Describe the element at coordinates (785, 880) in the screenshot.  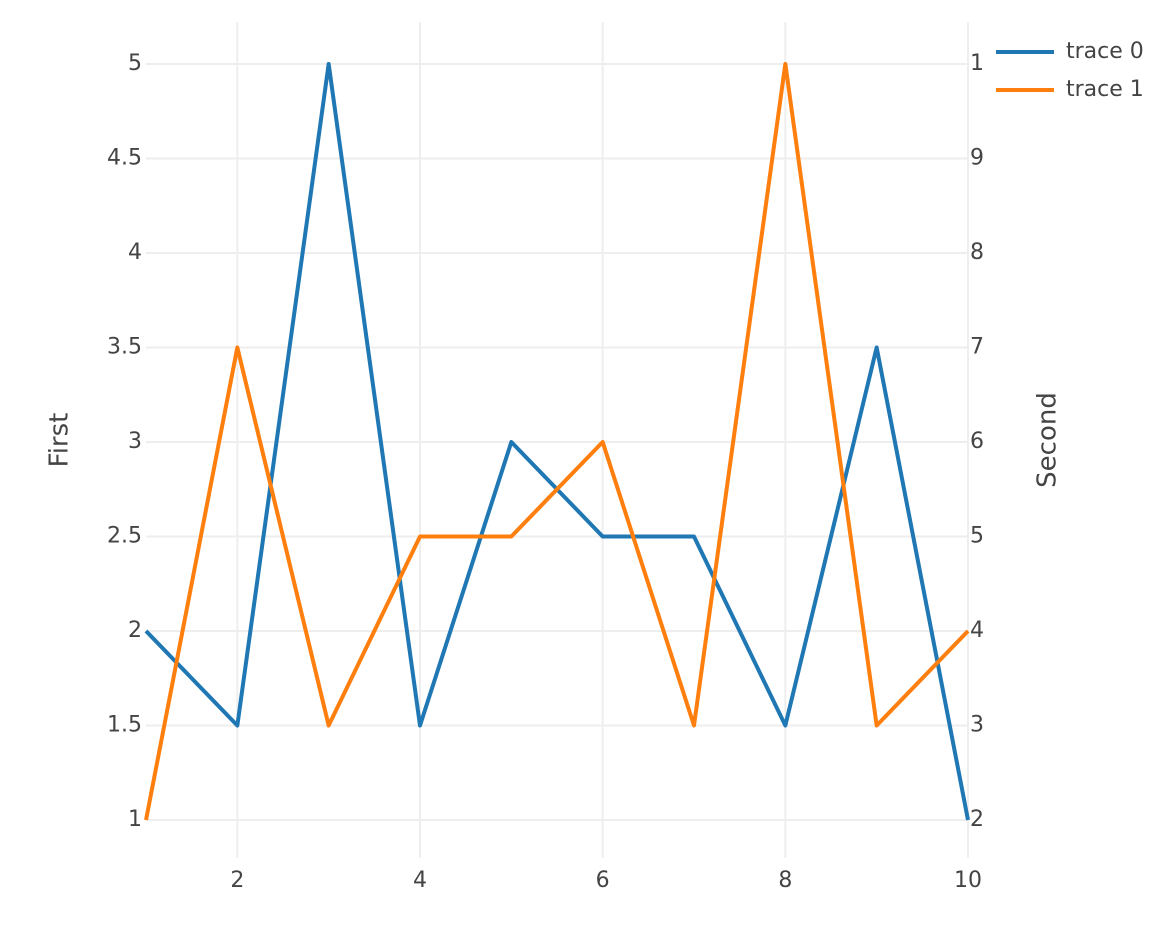
I see `x-tick-label: 8` at that location.